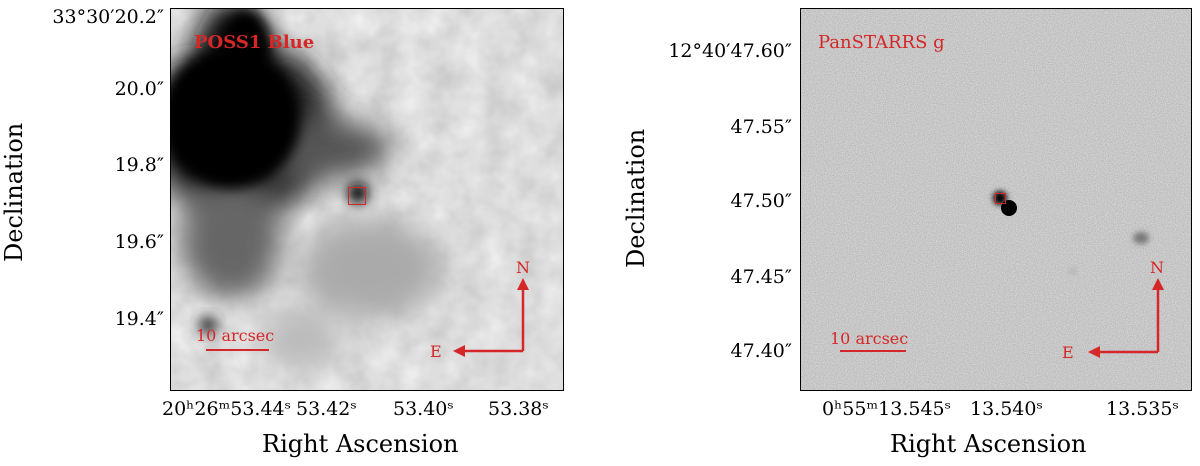 The height and width of the screenshot is (466, 1200). What do you see at coordinates (1157, 267) in the screenshot?
I see `right-compass-north: N` at bounding box center [1157, 267].